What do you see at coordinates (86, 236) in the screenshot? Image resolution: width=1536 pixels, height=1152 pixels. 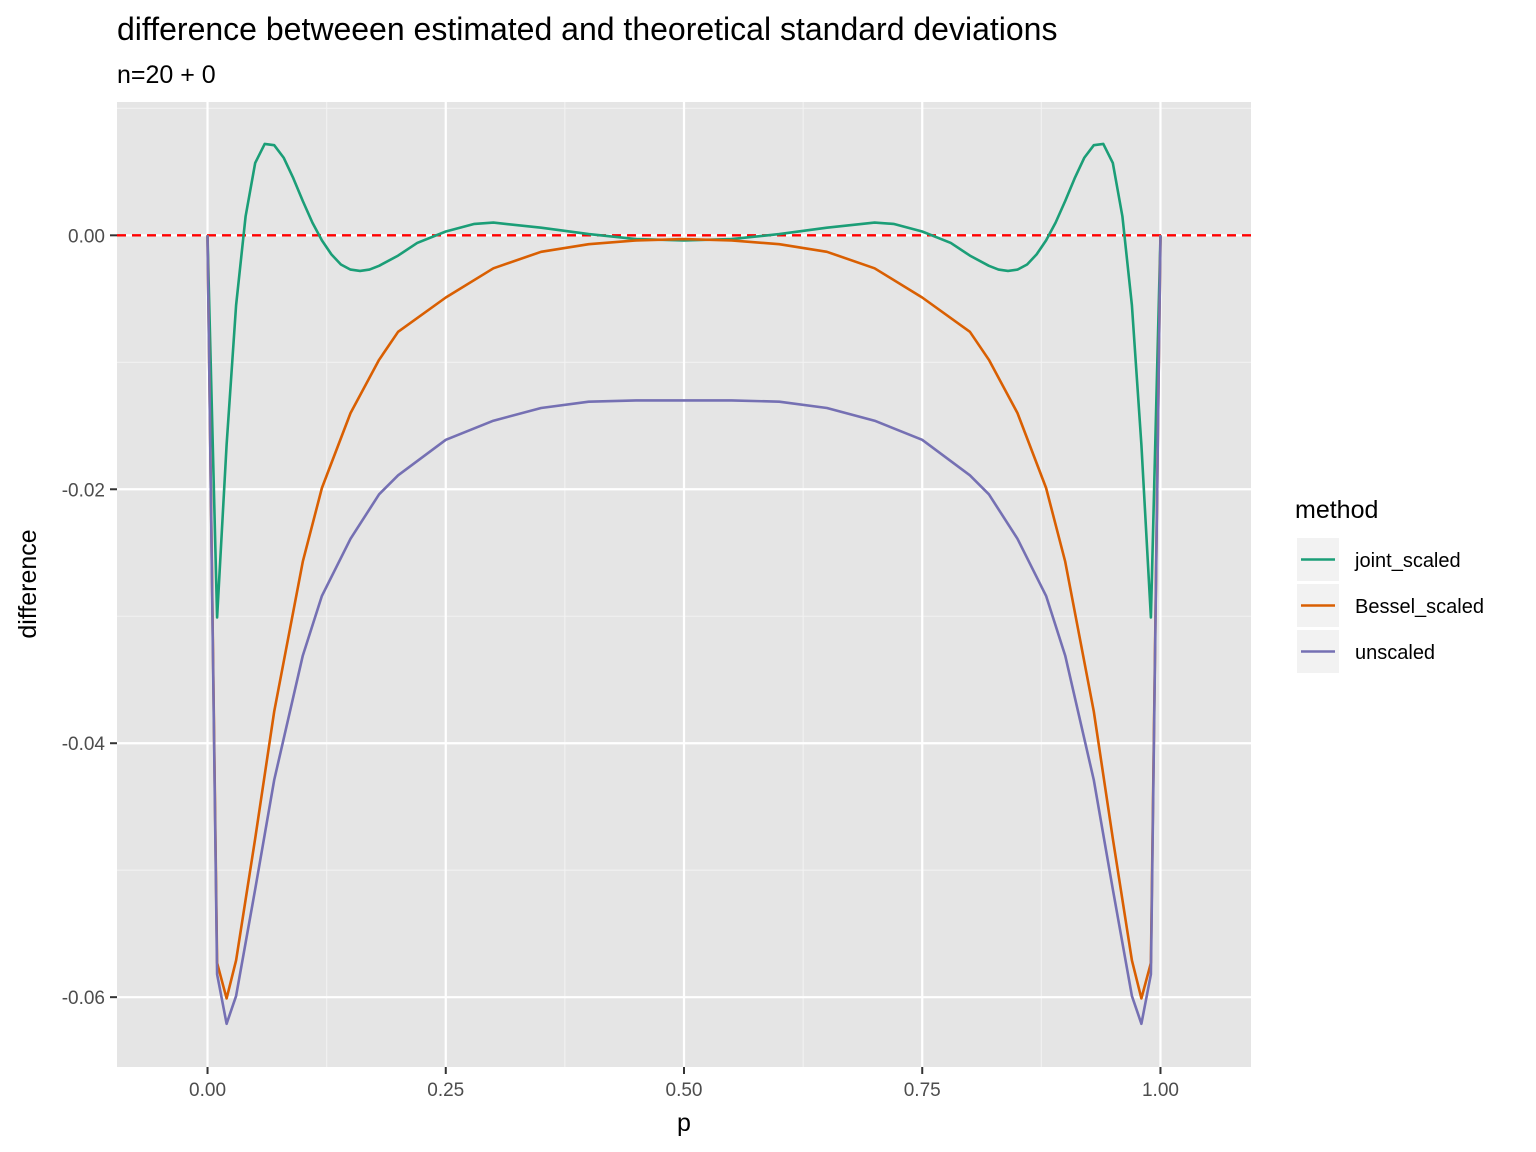 I see `y-tick-label: 0.00` at bounding box center [86, 236].